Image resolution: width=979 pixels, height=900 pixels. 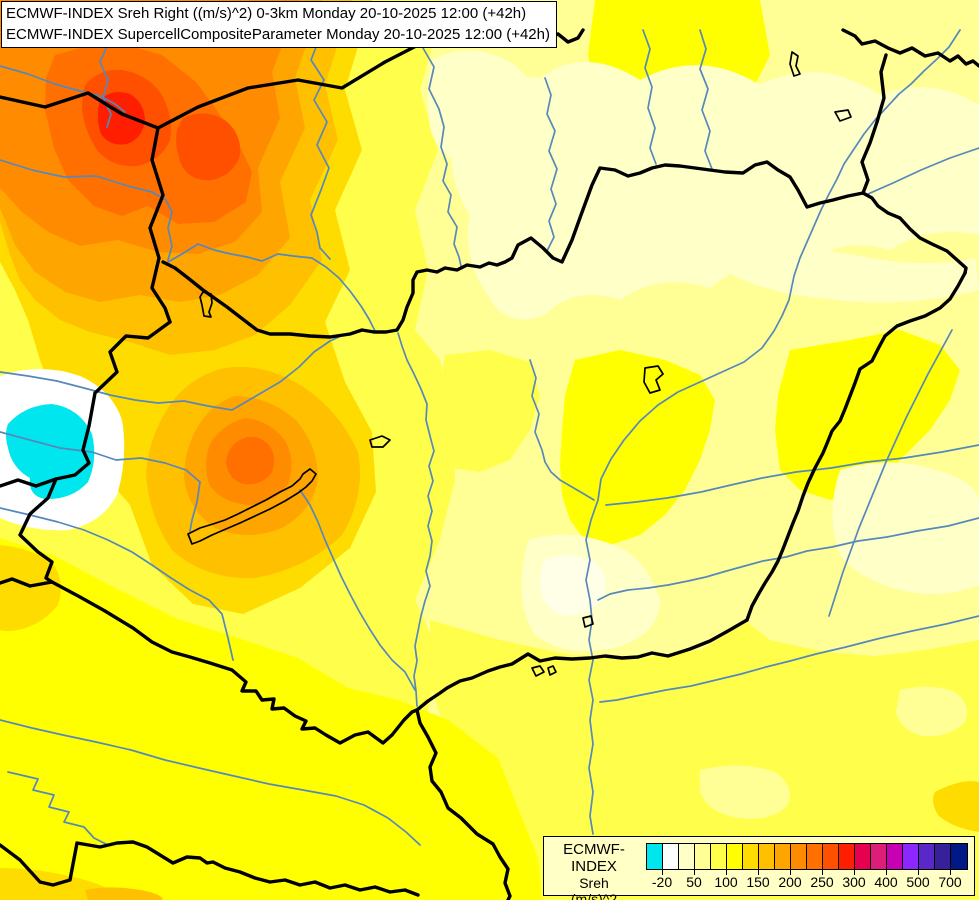 I want to click on colorbar-tick-label: 100, so click(x=726, y=882).